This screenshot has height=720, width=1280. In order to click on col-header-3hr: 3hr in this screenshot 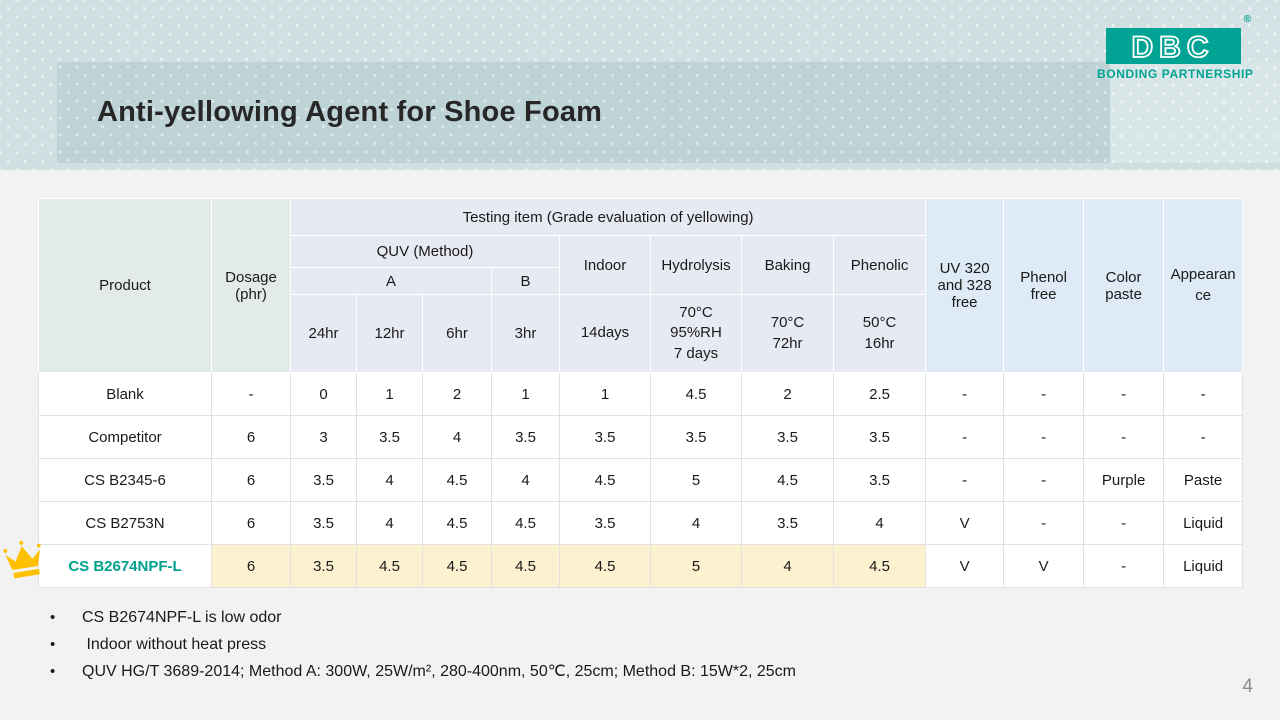, I will do `click(525, 333)`.